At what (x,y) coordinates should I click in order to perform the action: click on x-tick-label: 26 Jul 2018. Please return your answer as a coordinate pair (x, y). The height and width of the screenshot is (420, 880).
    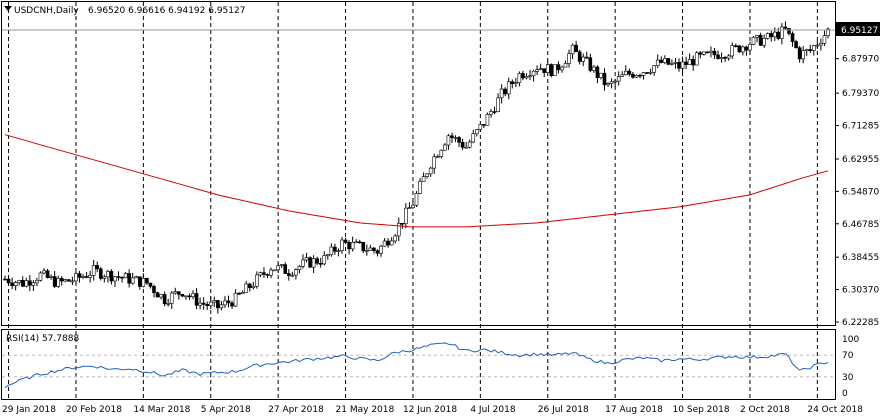
    Looking at the image, I should click on (563, 410).